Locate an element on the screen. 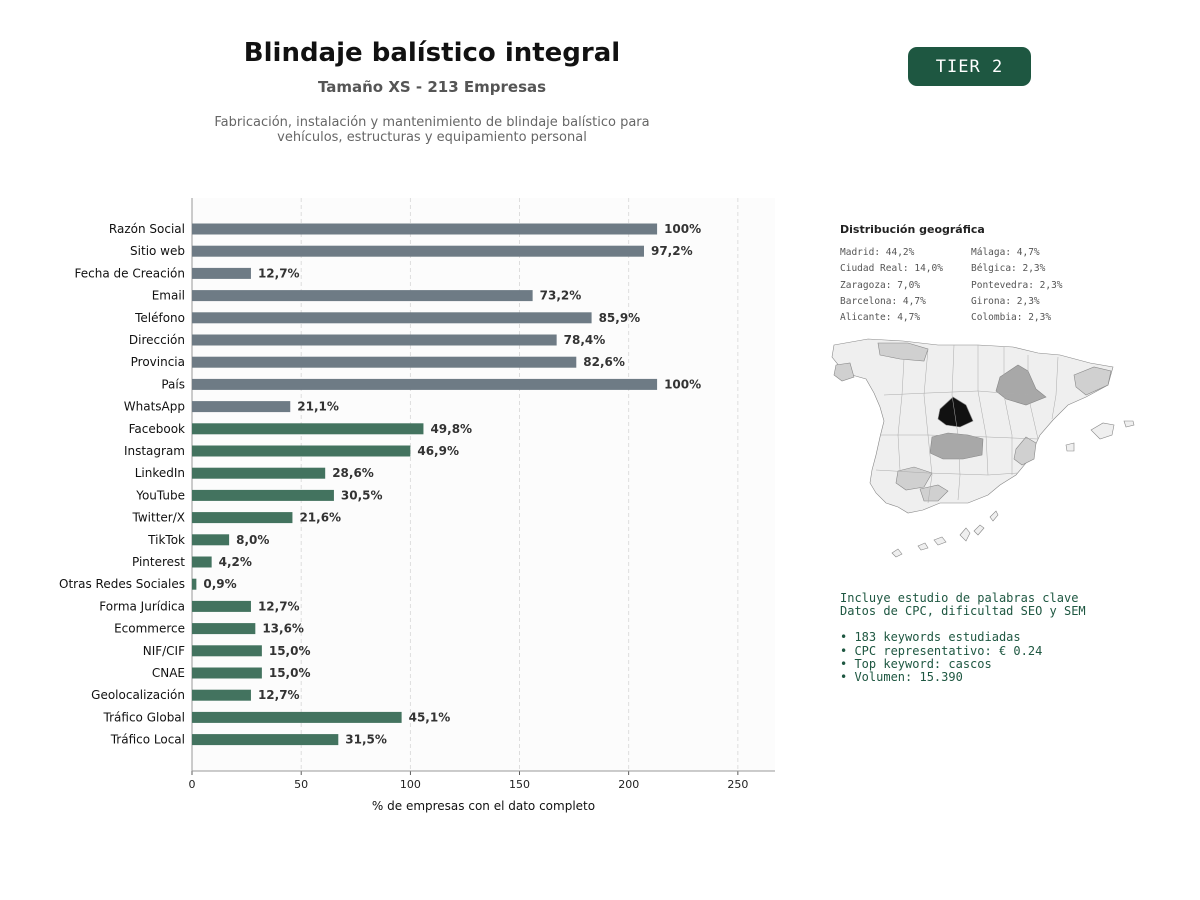  map-region-alicante is located at coordinates (1025, 451).